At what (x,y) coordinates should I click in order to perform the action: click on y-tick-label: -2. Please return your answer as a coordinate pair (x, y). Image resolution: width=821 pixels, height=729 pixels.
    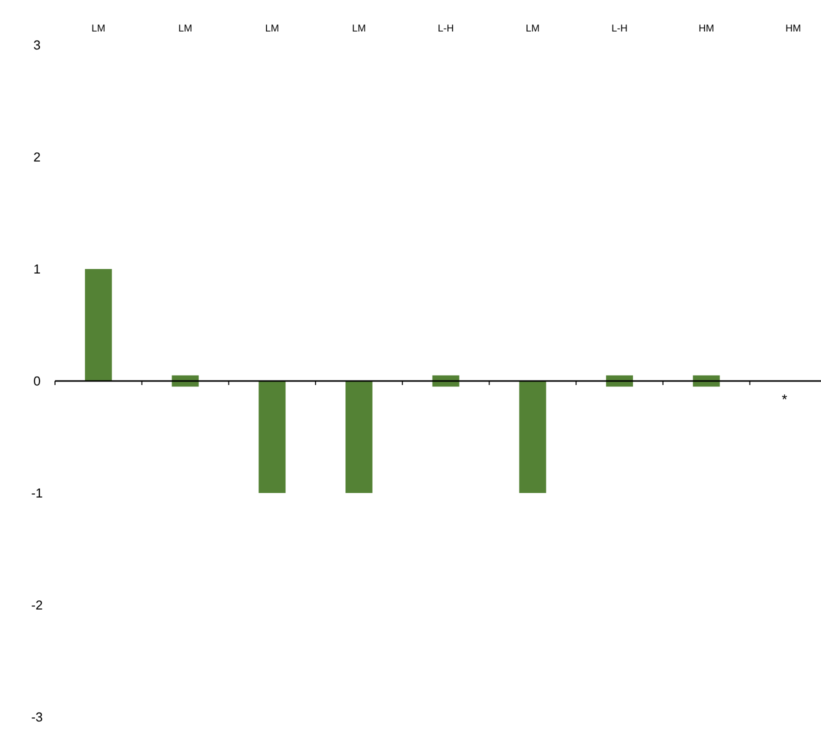
    Looking at the image, I should click on (37, 605).